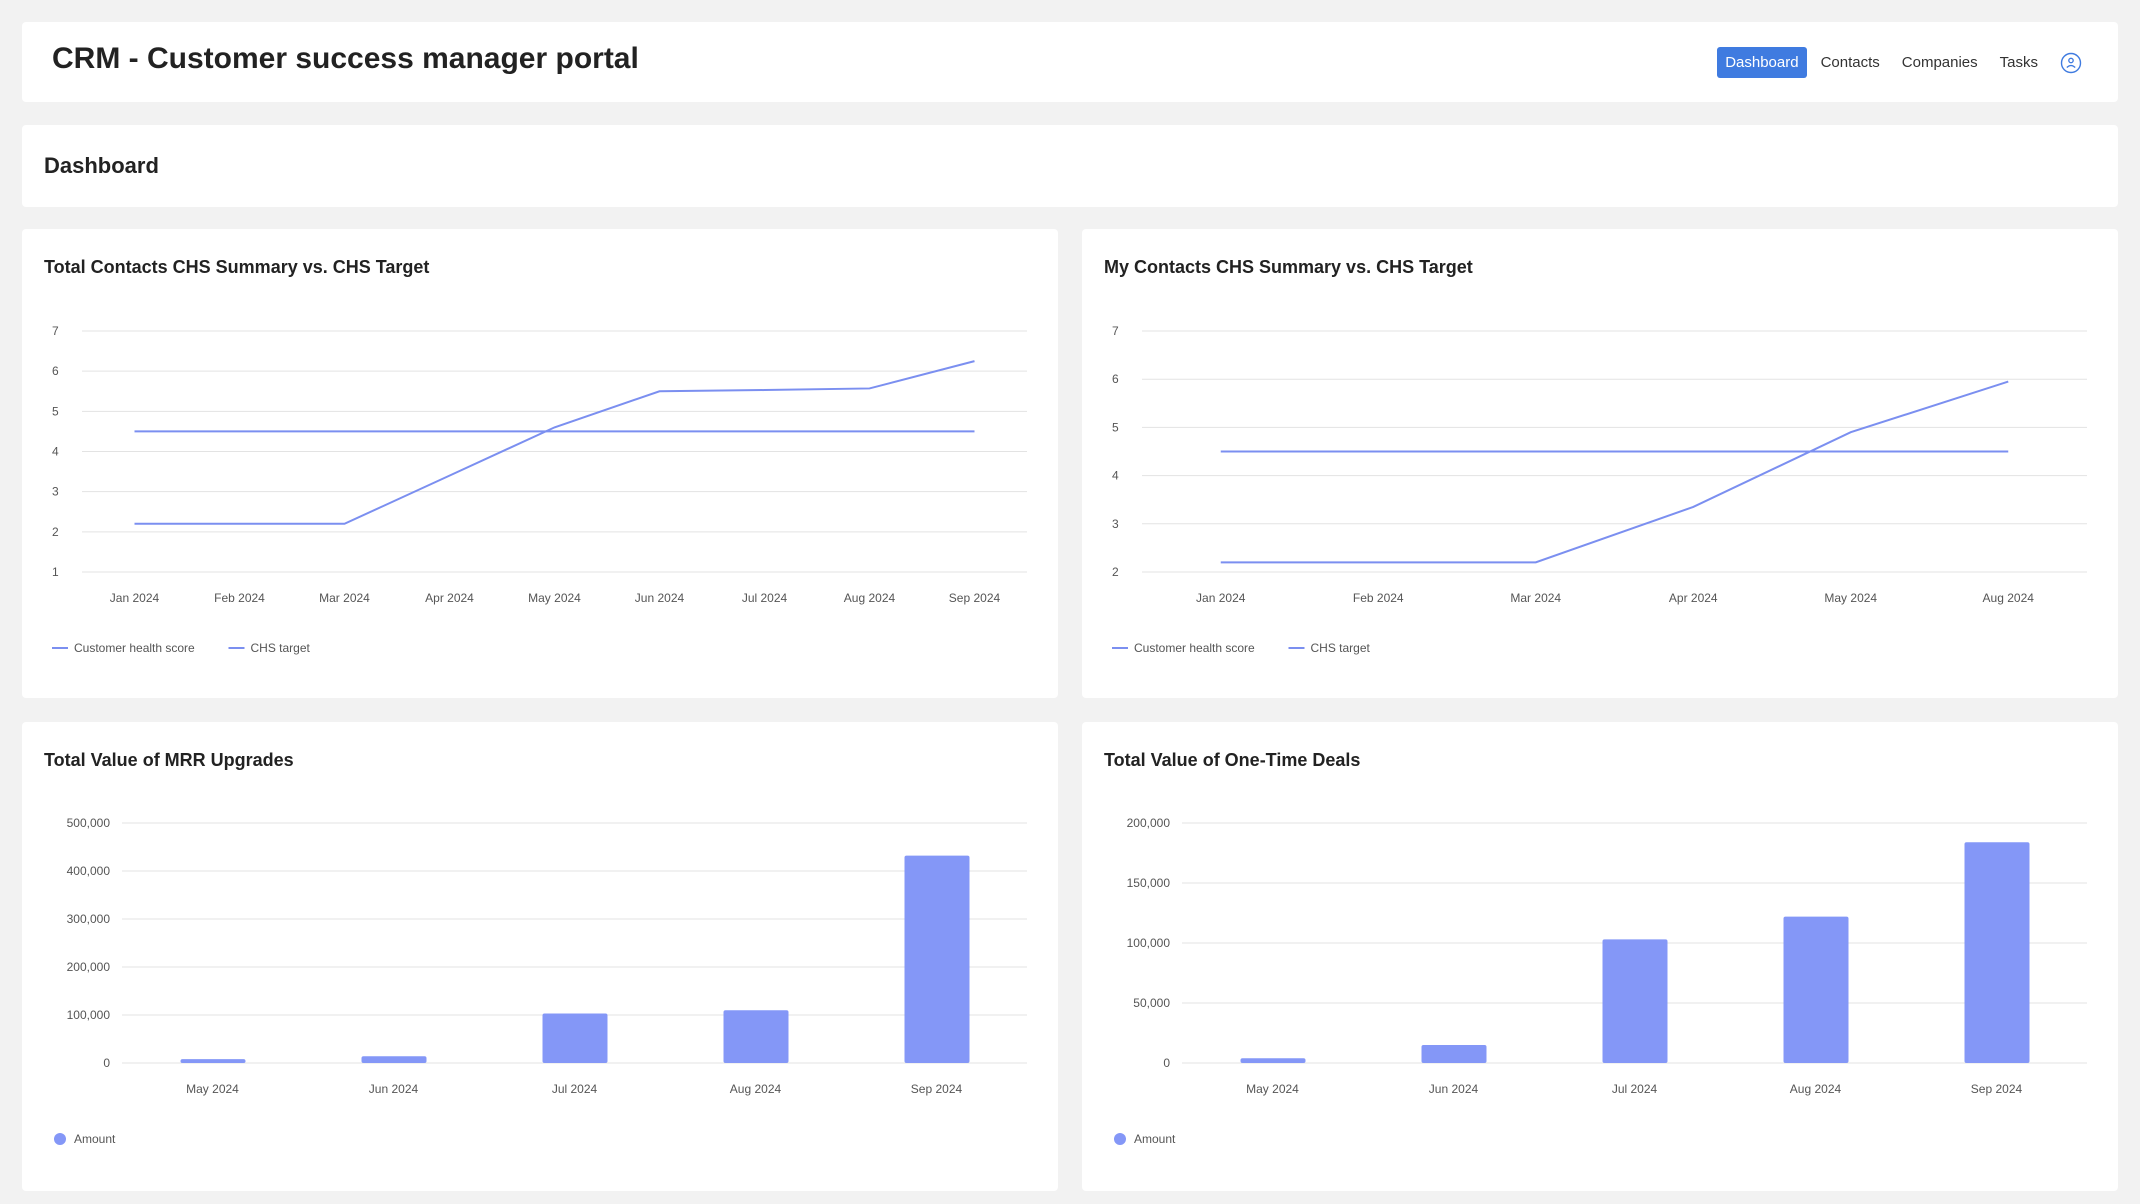 The width and height of the screenshot is (2140, 1204). I want to click on nav-contacts: Contacts, so click(1850, 62).